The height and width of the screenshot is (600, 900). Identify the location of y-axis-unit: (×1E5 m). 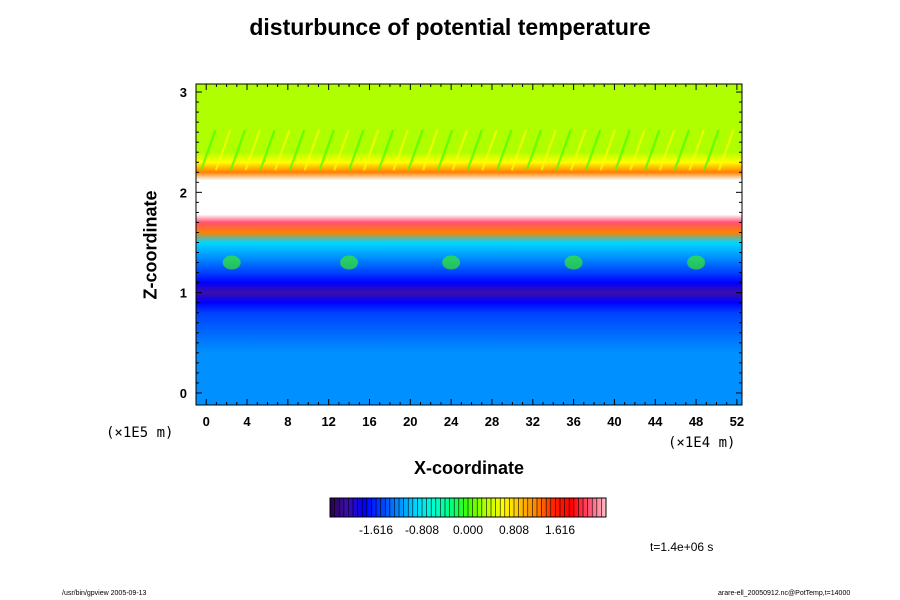
(140, 433).